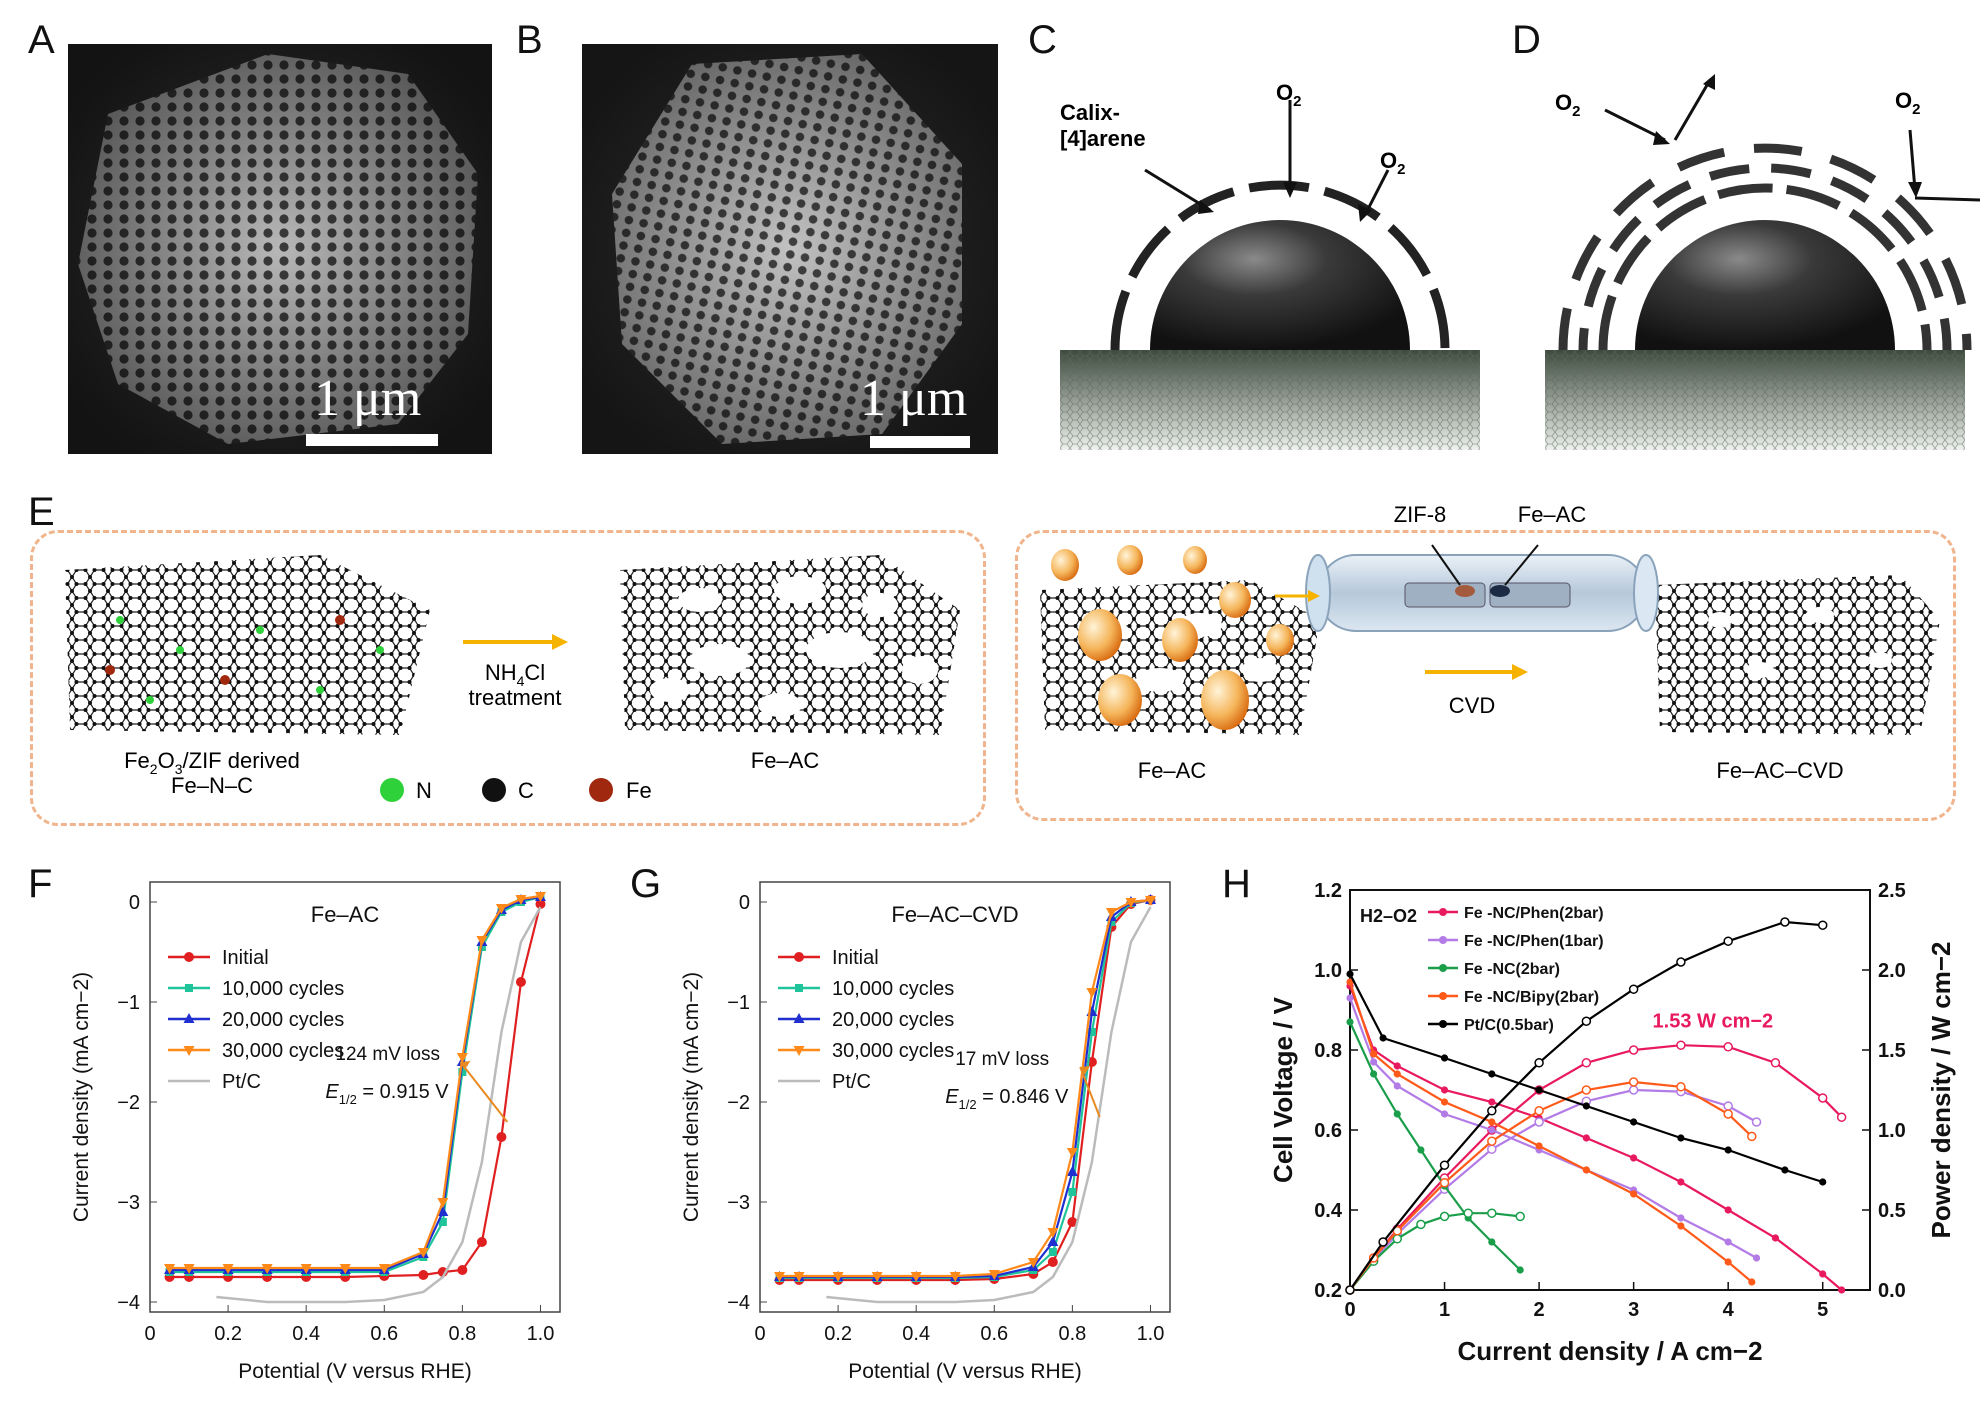 Image resolution: width=1985 pixels, height=1417 pixels. What do you see at coordinates (759, 1334) in the screenshot?
I see `x-tick-label: 0` at bounding box center [759, 1334].